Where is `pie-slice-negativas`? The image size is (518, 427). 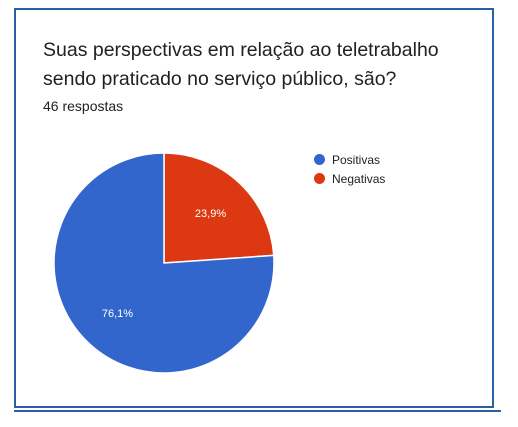
pie-slice-negativas is located at coordinates (219, 208).